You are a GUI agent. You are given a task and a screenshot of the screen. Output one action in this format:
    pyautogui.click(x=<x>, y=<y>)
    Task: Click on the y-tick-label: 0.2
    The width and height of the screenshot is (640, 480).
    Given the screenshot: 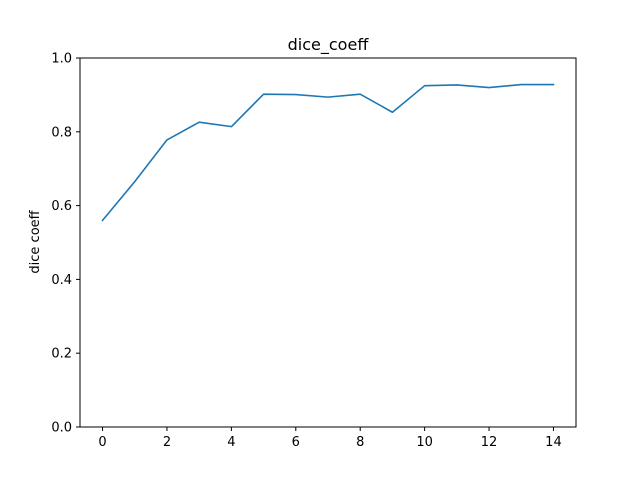 What is the action you would take?
    pyautogui.click(x=61, y=354)
    